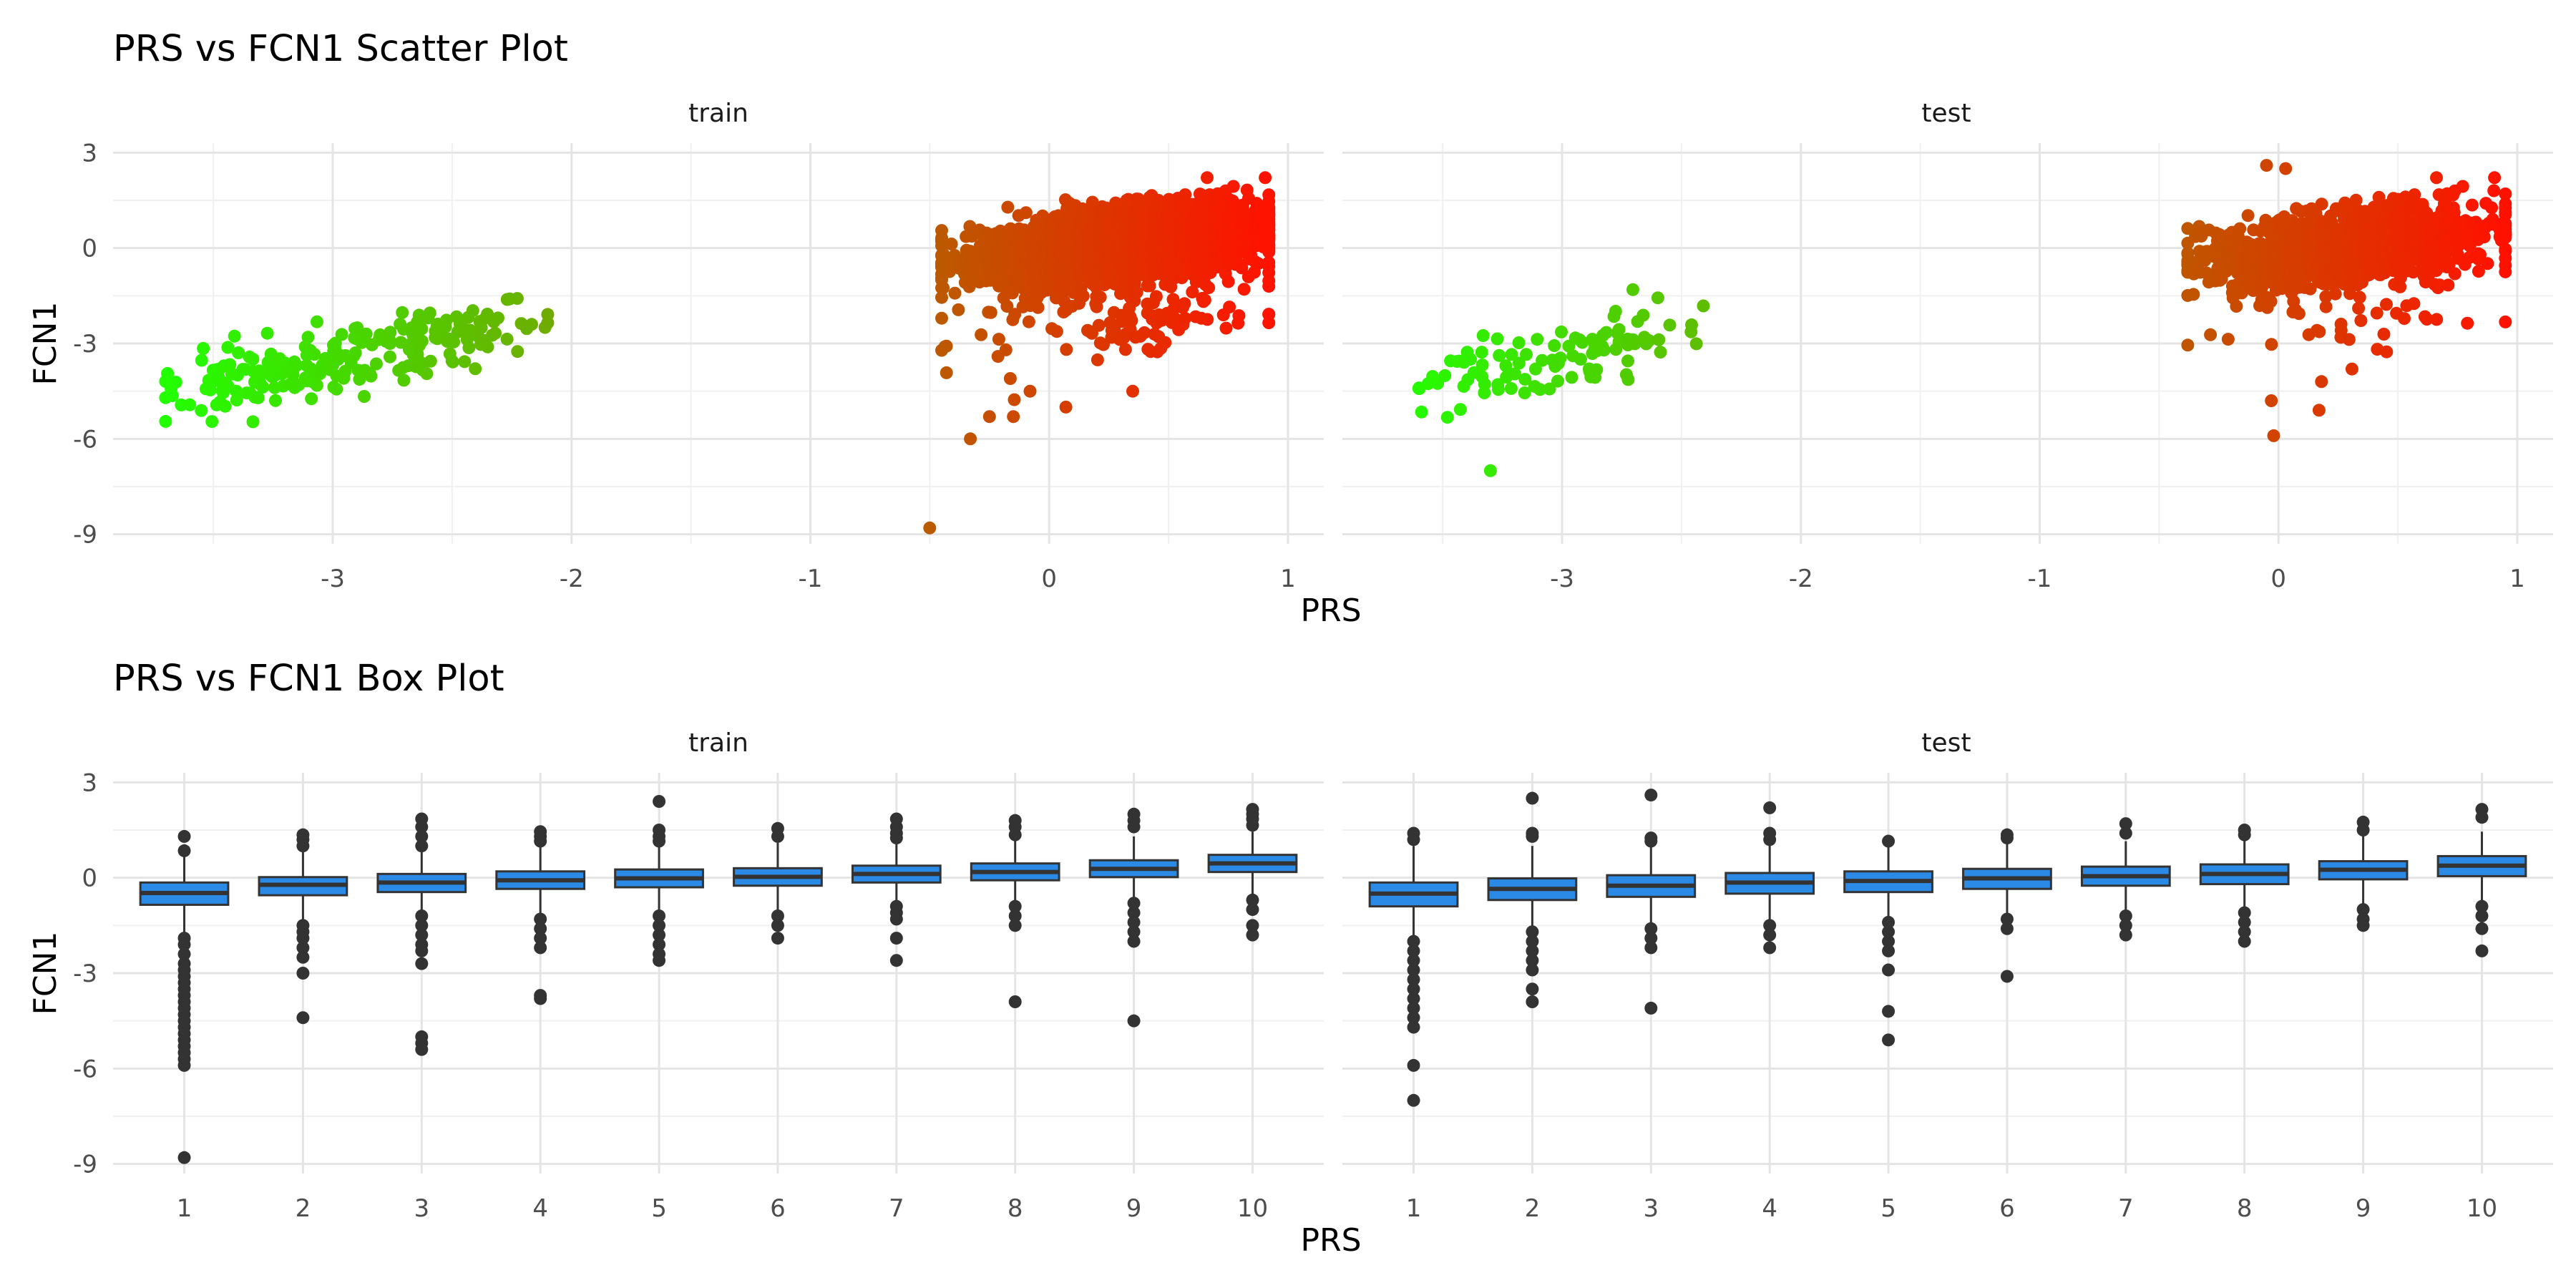 This screenshot has width=2576, height=1288. Describe the element at coordinates (659, 1208) in the screenshot. I see `x-tick-label: 5` at that location.